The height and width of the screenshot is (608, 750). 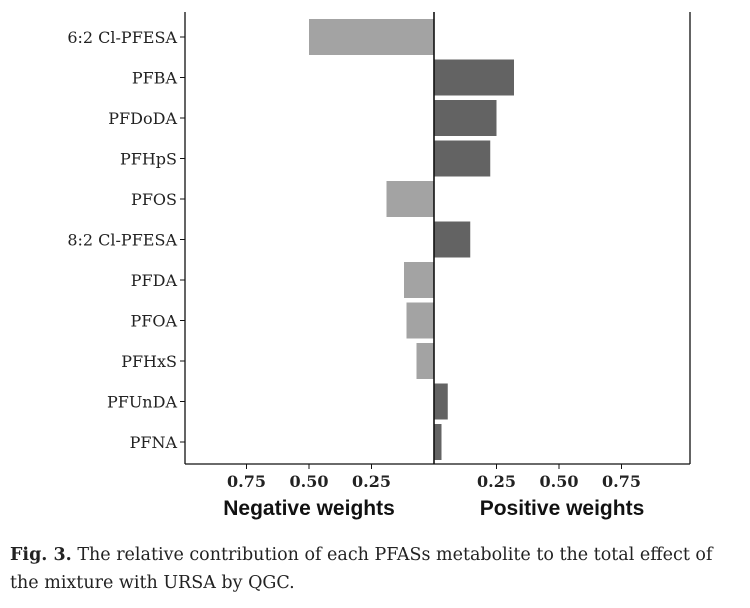 I want to click on category-label: PFHxS, so click(x=149, y=361).